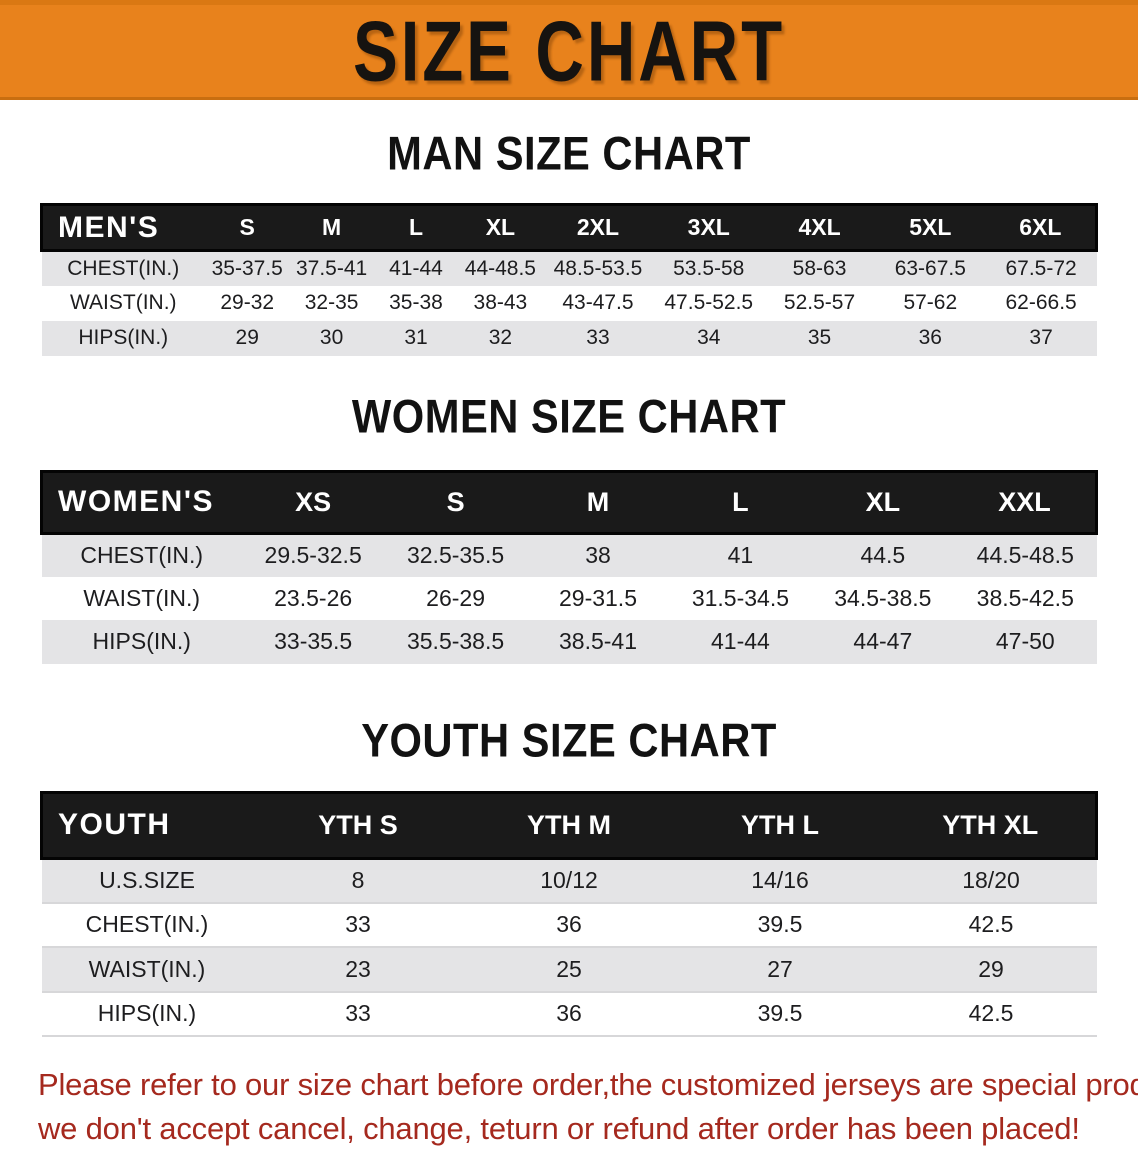  What do you see at coordinates (598, 268) in the screenshot?
I see `size-cell: 48.5-53.5` at bounding box center [598, 268].